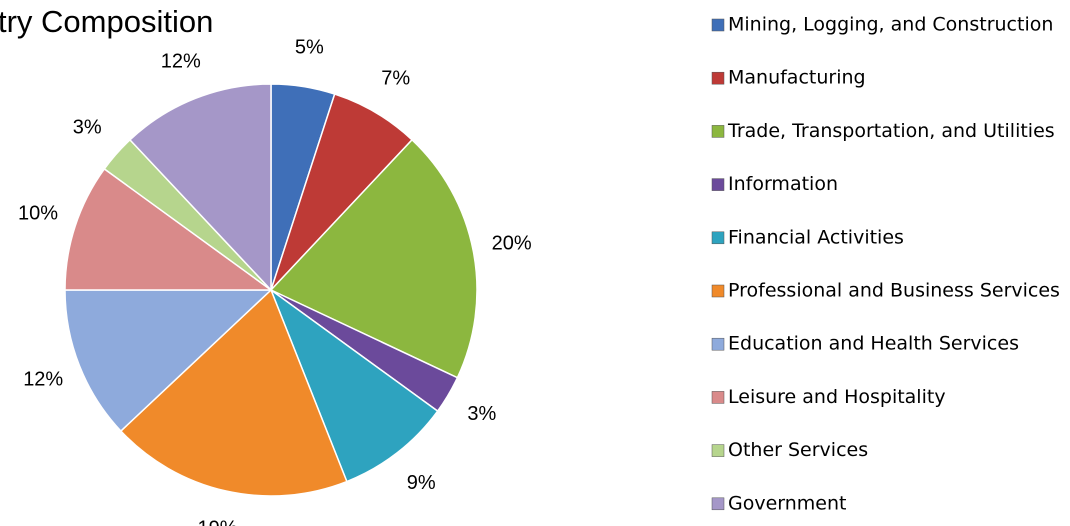 This screenshot has height=526, width=1070. Describe the element at coordinates (309, 47) in the screenshot. I see `data-label: 5%` at that location.